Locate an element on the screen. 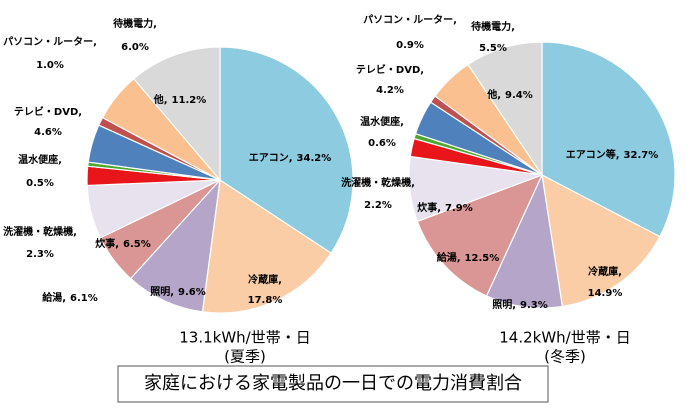 This screenshot has height=412, width=687. slice-value: 4.6% is located at coordinates (48, 132).